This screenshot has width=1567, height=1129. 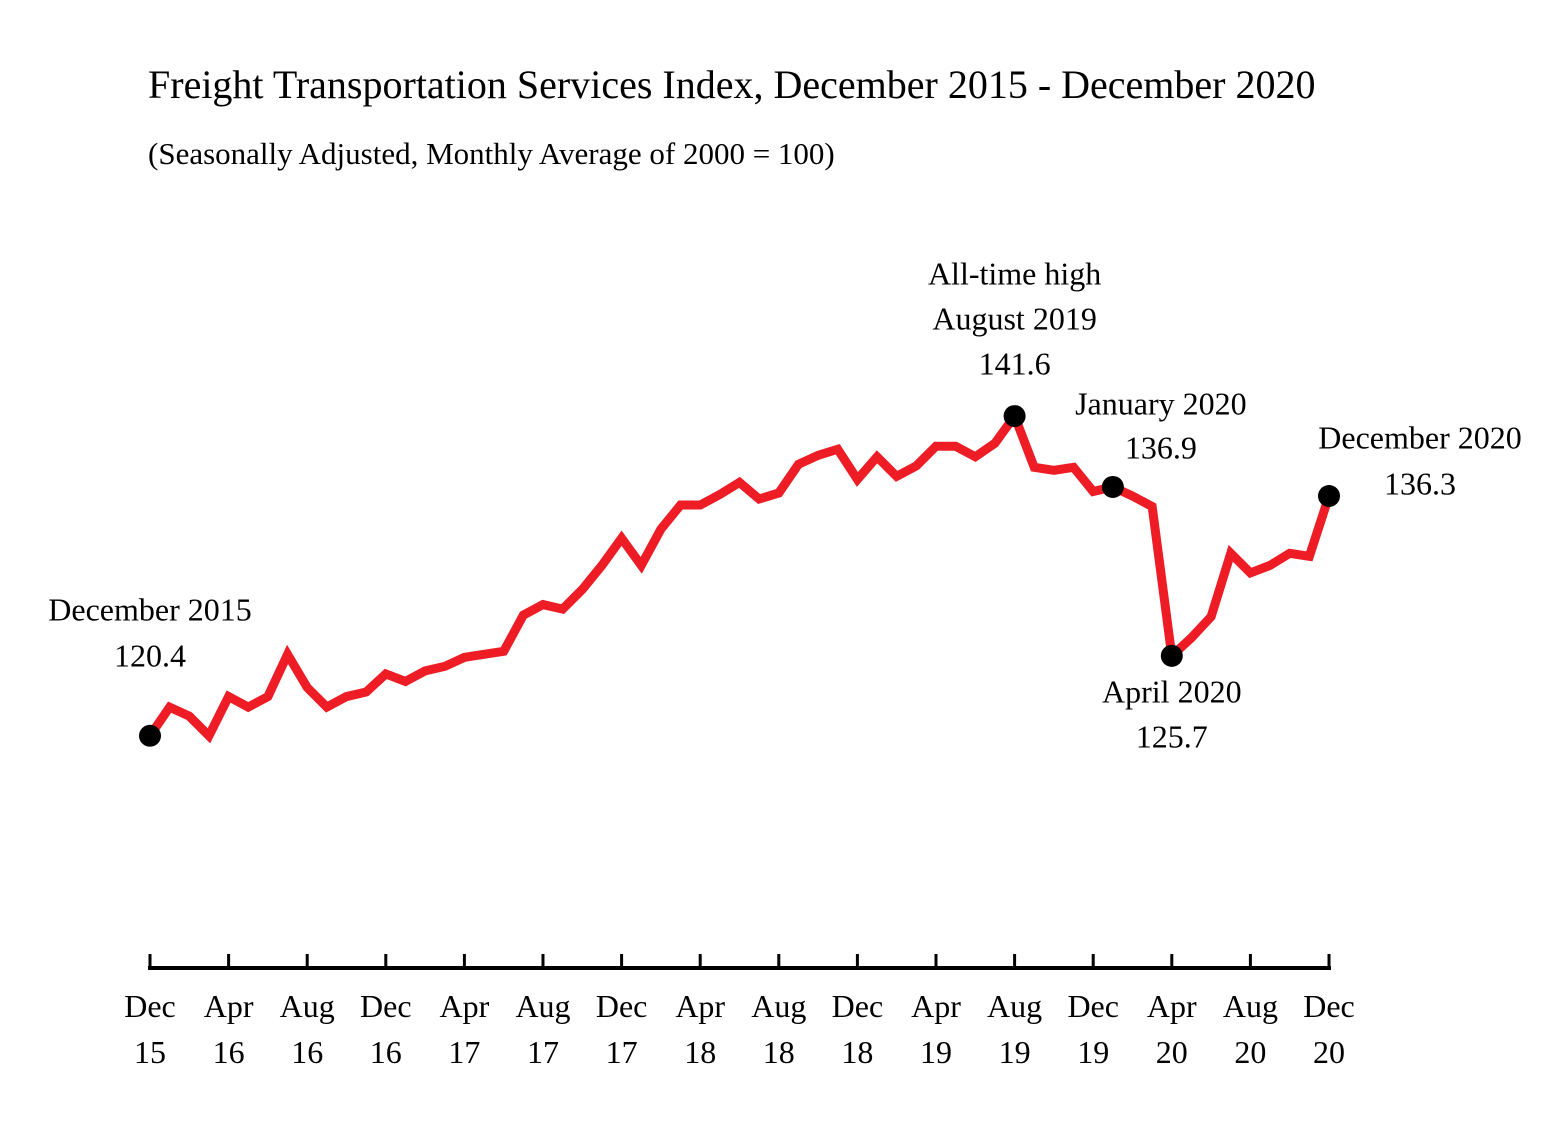 What do you see at coordinates (386, 1029) in the screenshot?
I see `x-tick-label: Dec 16` at bounding box center [386, 1029].